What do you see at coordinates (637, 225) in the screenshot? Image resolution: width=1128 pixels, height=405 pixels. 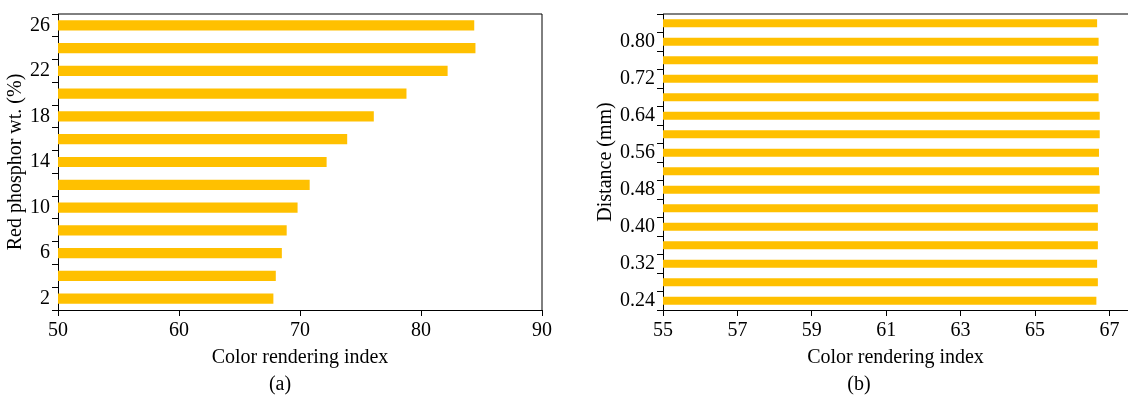 I see `y-tick-label: 0.40` at bounding box center [637, 225].